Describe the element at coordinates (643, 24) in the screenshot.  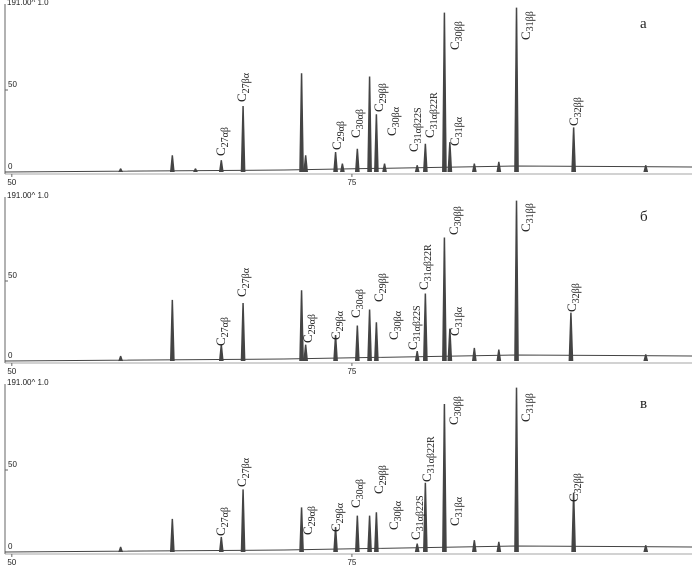
I see `panel-label: а` at that location.